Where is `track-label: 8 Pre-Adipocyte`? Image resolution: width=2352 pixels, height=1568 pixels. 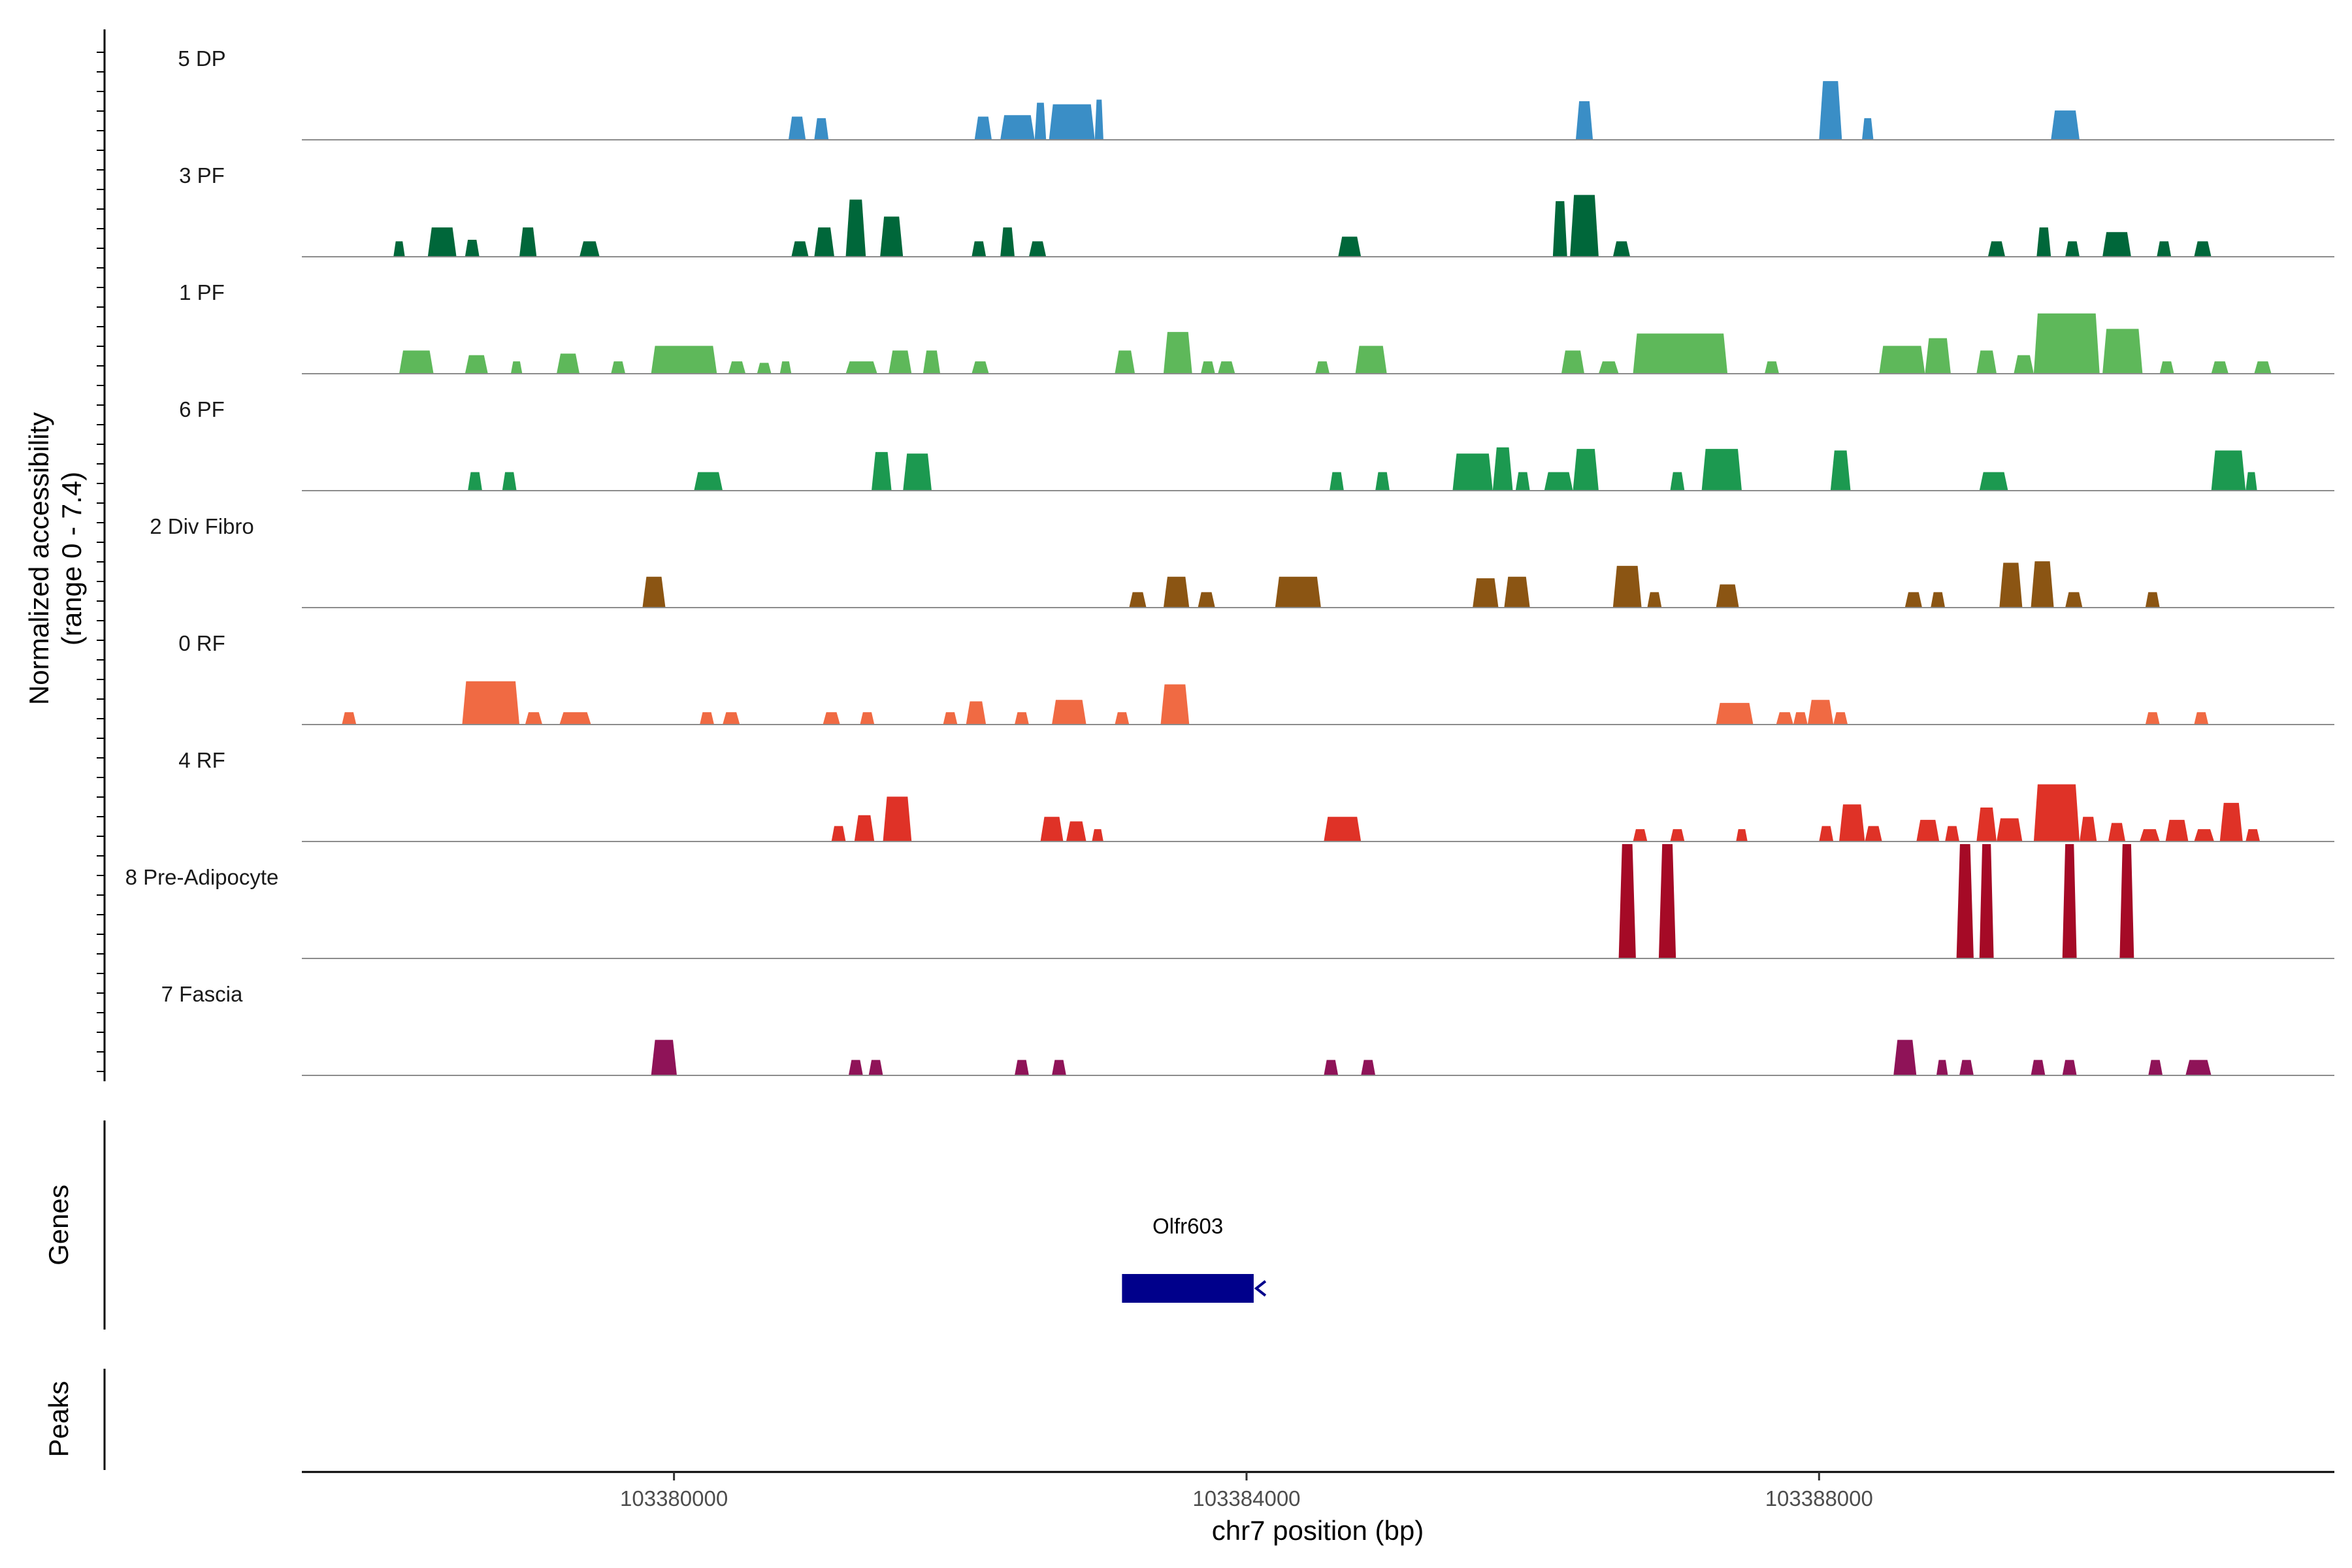
track-label: 8 Pre-Adipocyte is located at coordinates (202, 877).